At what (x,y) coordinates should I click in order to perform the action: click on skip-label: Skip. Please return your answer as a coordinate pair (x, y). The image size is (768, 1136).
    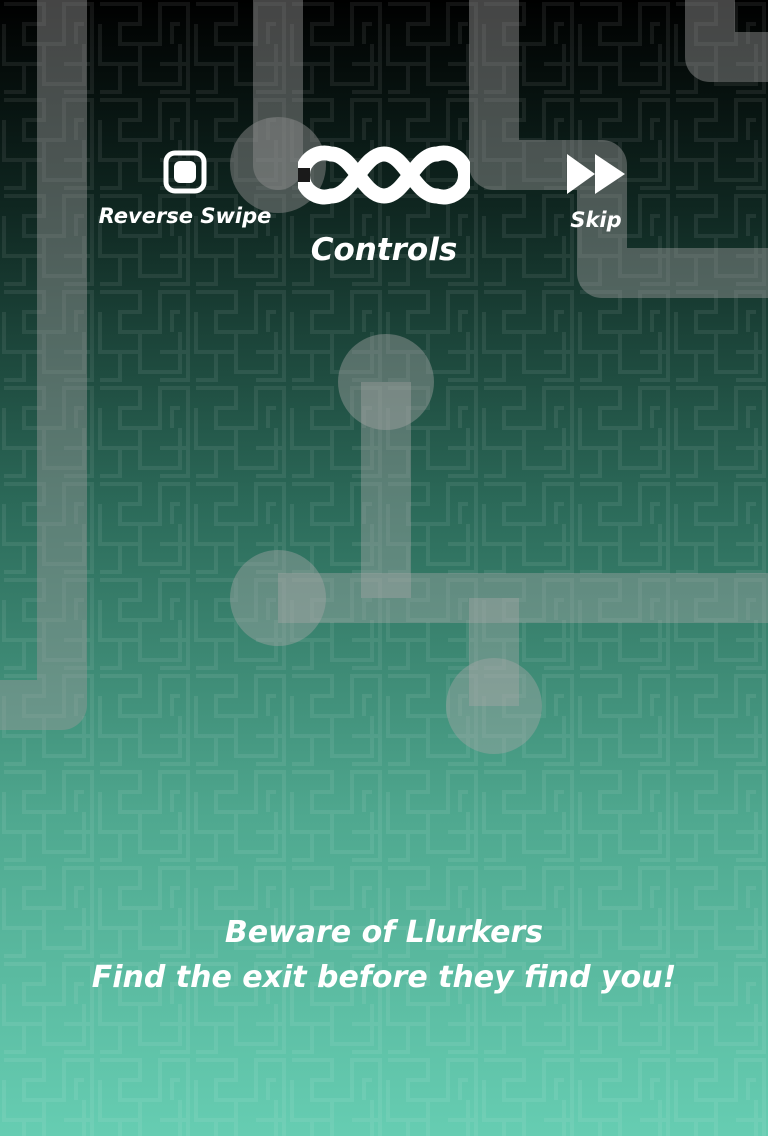
    Looking at the image, I should click on (596, 220).